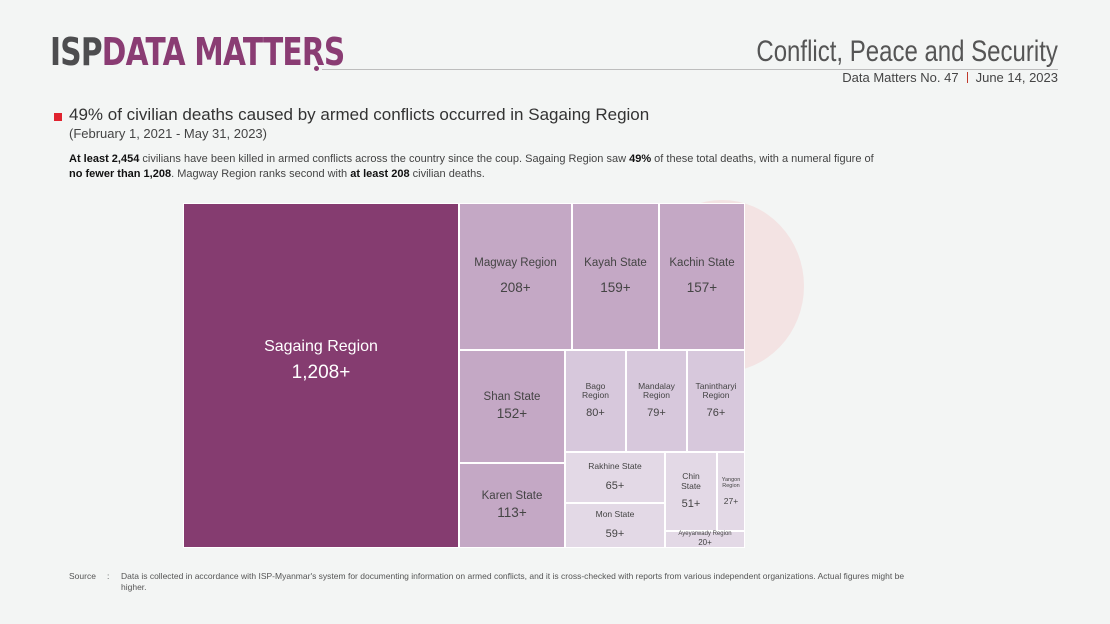  Describe the element at coordinates (512, 396) in the screenshot. I see `treemap-tile-name: Shan State` at that location.